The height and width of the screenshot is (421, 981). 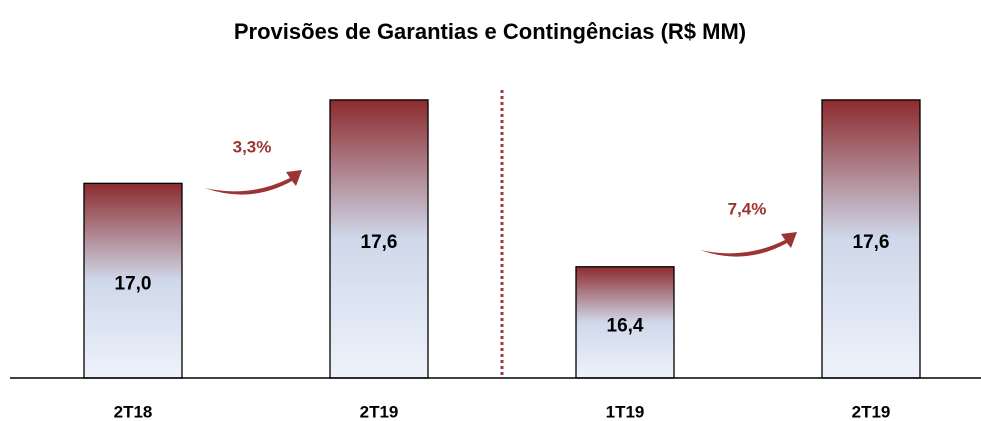 What do you see at coordinates (133, 411) in the screenshot?
I see `x-tick-label: 2T18` at bounding box center [133, 411].